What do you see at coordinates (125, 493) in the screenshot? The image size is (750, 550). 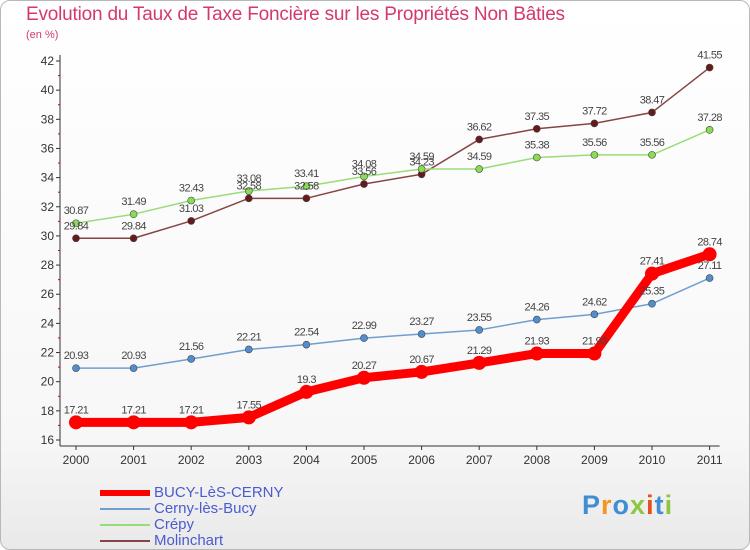 I see `legend-swatch-bucy` at bounding box center [125, 493].